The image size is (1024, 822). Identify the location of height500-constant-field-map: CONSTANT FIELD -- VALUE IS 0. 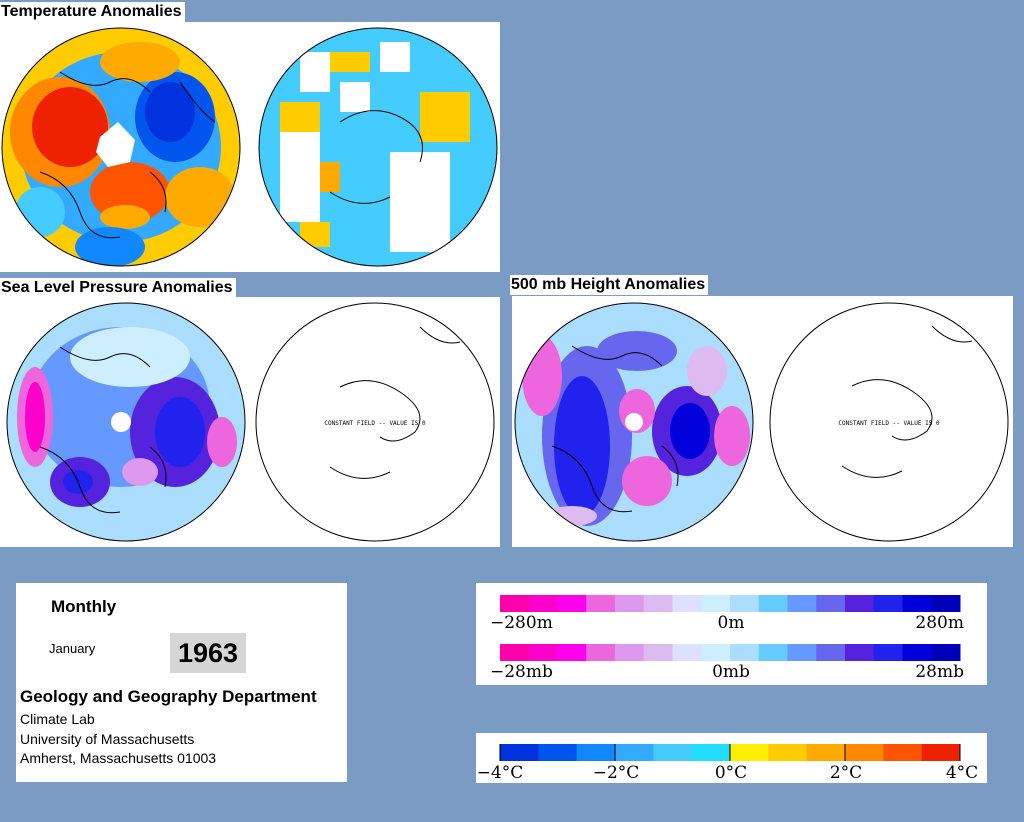
(889, 422).